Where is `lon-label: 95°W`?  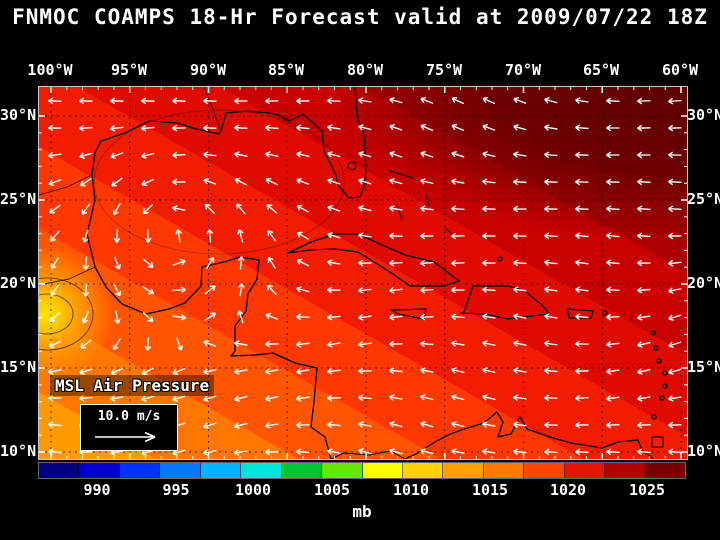 lon-label: 95°W is located at coordinates (129, 70).